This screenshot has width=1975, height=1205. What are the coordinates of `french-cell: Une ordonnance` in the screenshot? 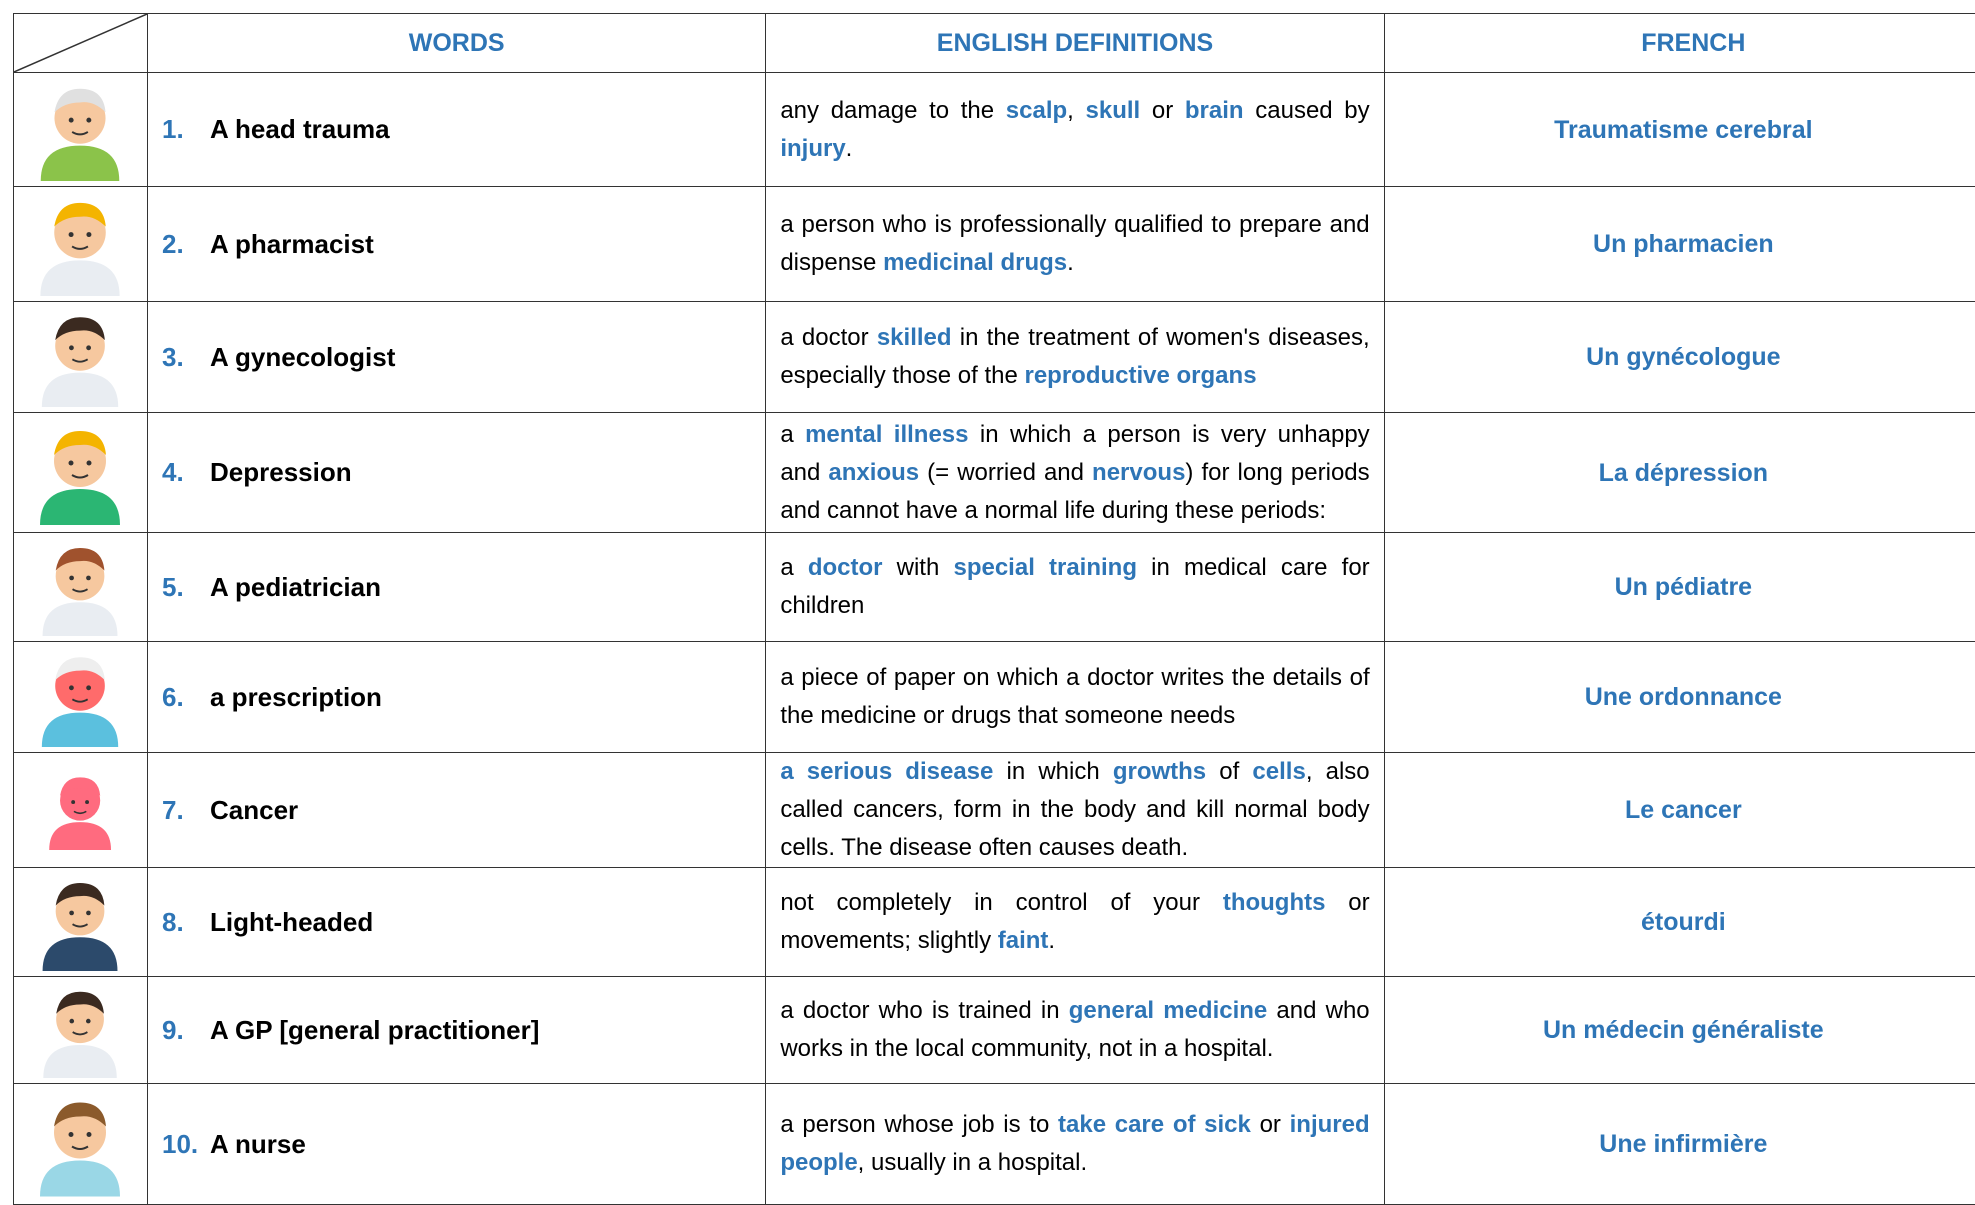 It's located at (1679, 697).